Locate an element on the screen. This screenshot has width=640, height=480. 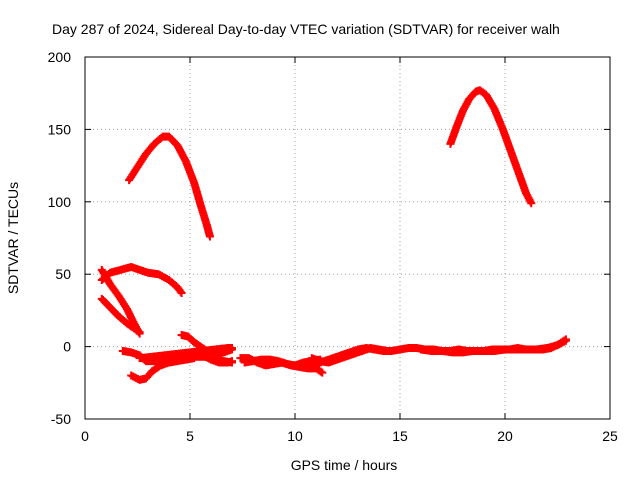
x-tick-label: 15 is located at coordinates (400, 436).